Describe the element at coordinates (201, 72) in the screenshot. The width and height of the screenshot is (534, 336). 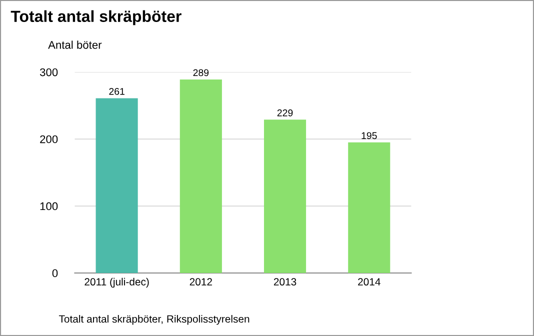
I see `data-label: 289` at that location.